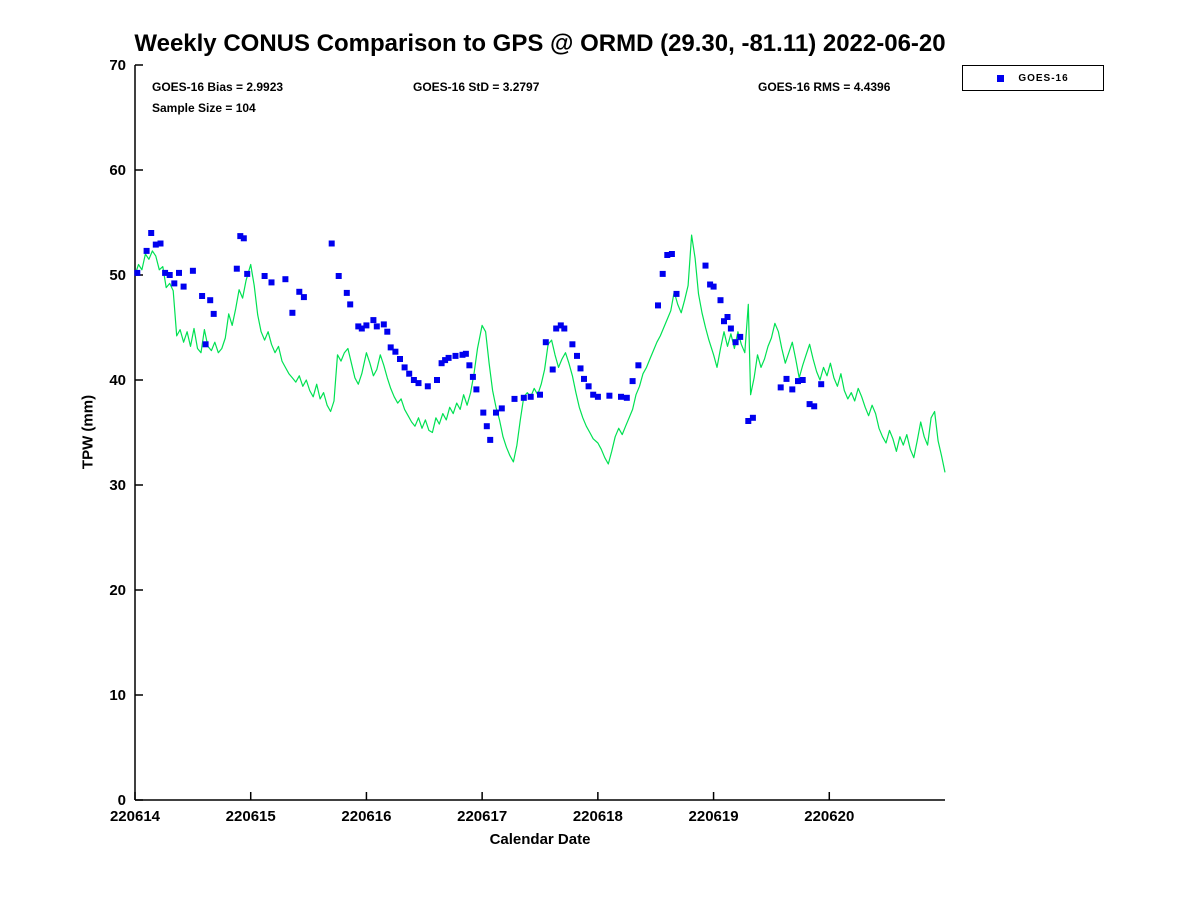 The image size is (1200, 900). Describe the element at coordinates (218, 87) in the screenshot. I see `stat-bias: GOES-16 Bias = 2.9923` at that location.